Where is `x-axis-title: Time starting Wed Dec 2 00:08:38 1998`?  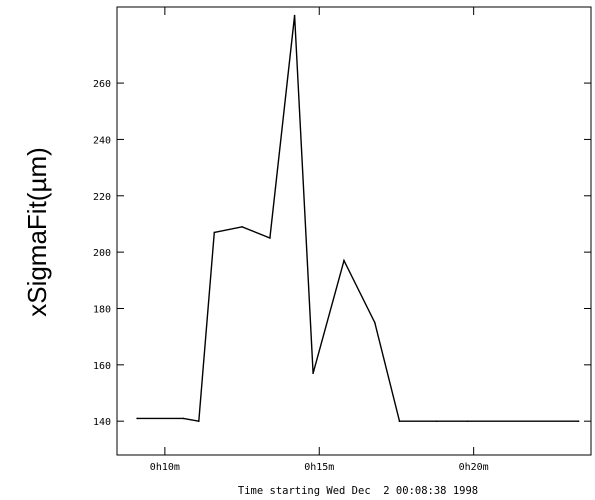
x-axis-title: Time starting Wed Dec 2 00:08:38 1998 is located at coordinates (358, 491).